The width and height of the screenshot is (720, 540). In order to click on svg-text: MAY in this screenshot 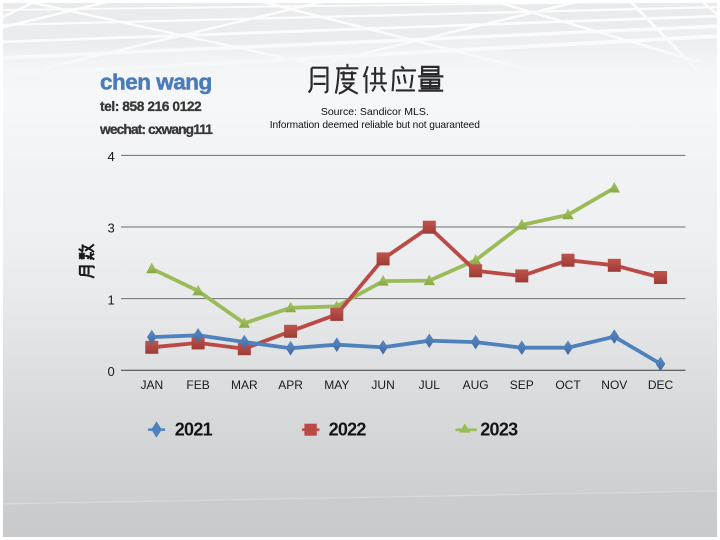, I will do `click(336, 385)`.